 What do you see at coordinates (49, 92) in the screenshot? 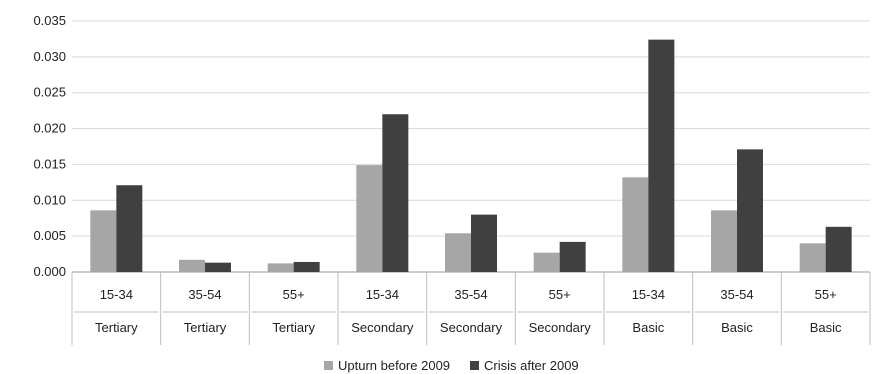
I see `y-tick-label: 0.025` at bounding box center [49, 92].